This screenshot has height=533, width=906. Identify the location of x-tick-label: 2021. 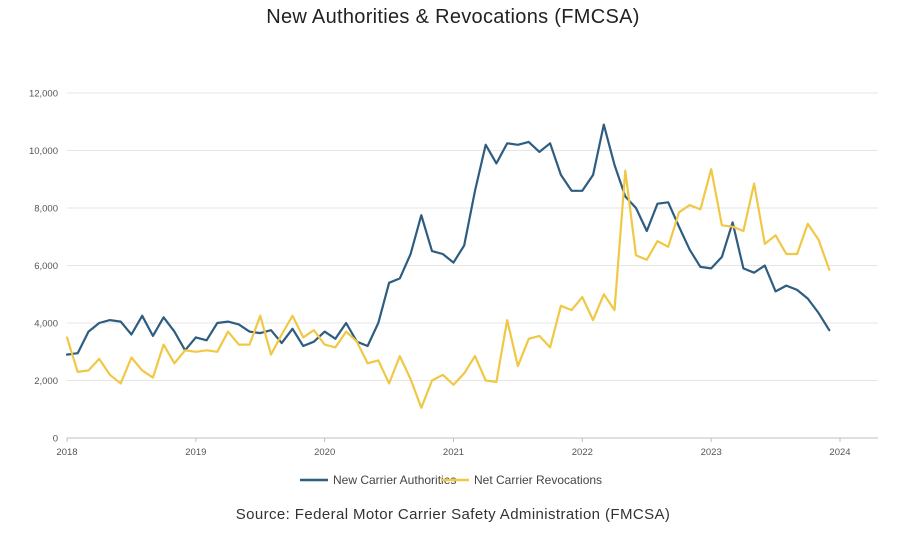
(453, 452).